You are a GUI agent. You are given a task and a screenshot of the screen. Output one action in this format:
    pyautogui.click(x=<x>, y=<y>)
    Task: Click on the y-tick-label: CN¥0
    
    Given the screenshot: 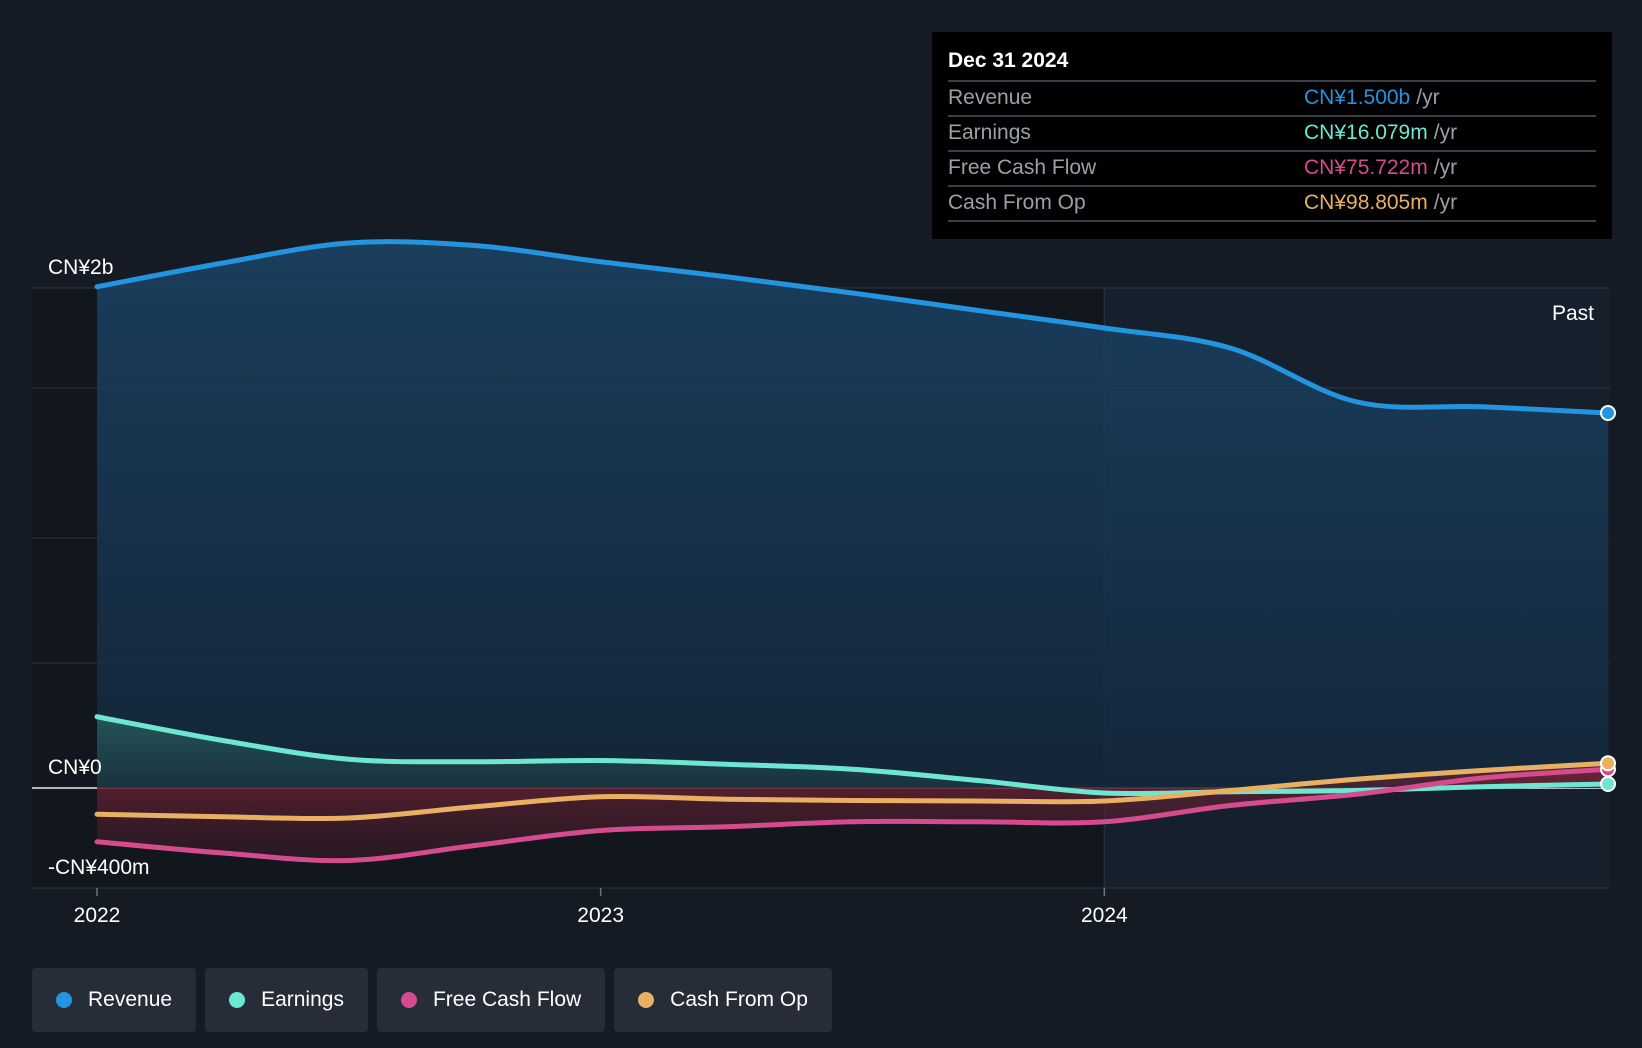 What is the action you would take?
    pyautogui.click(x=75, y=767)
    